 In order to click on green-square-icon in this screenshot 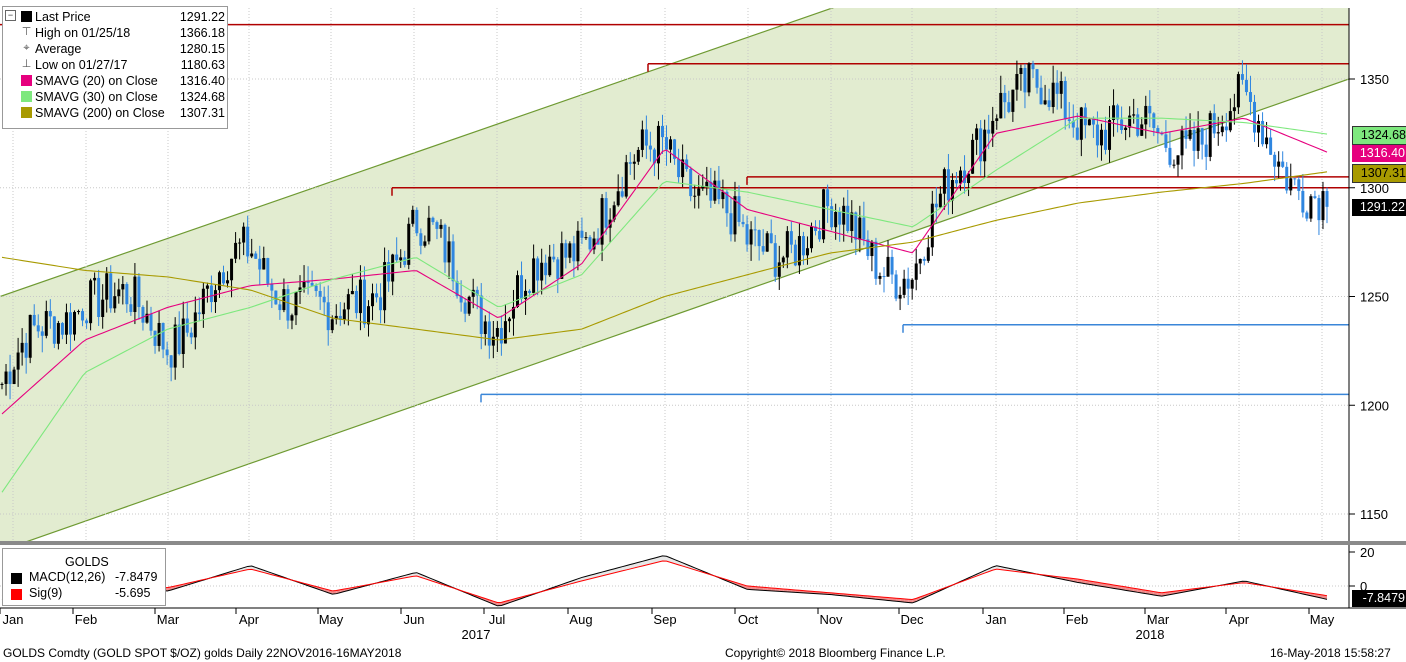, I will do `click(26, 96)`.